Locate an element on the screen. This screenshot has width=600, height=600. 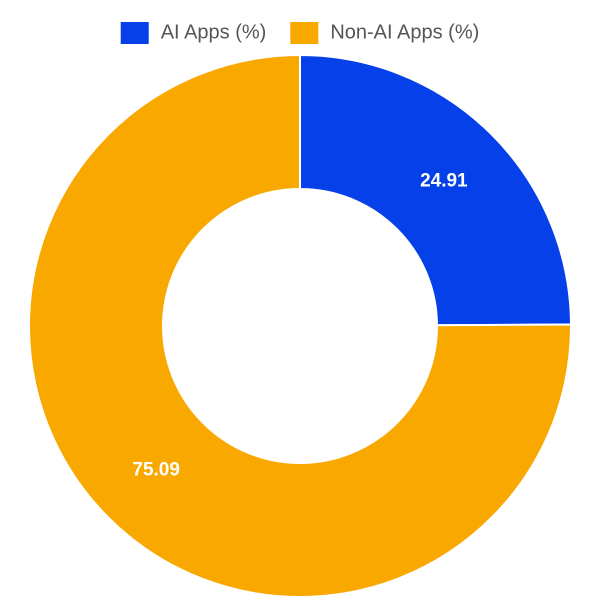
value-label: 75.09 is located at coordinates (156, 470).